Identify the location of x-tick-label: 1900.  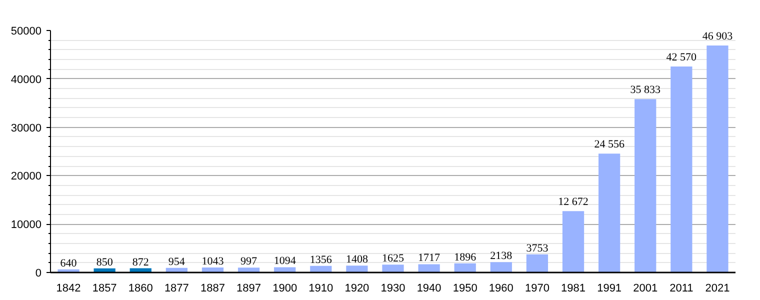
(285, 288).